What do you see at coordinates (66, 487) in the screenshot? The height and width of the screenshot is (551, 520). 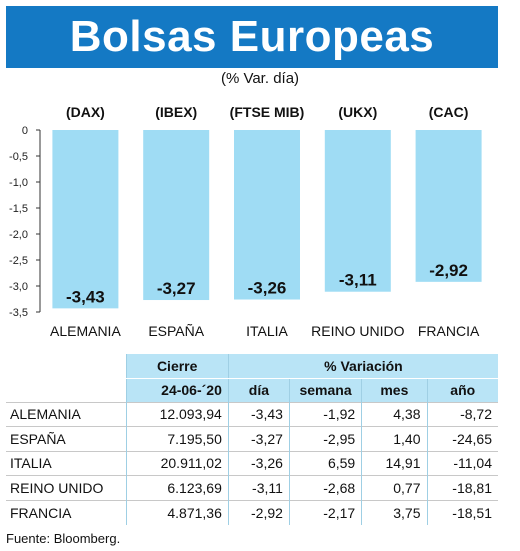 I see `country-cell: REINO UNIDO` at bounding box center [66, 487].